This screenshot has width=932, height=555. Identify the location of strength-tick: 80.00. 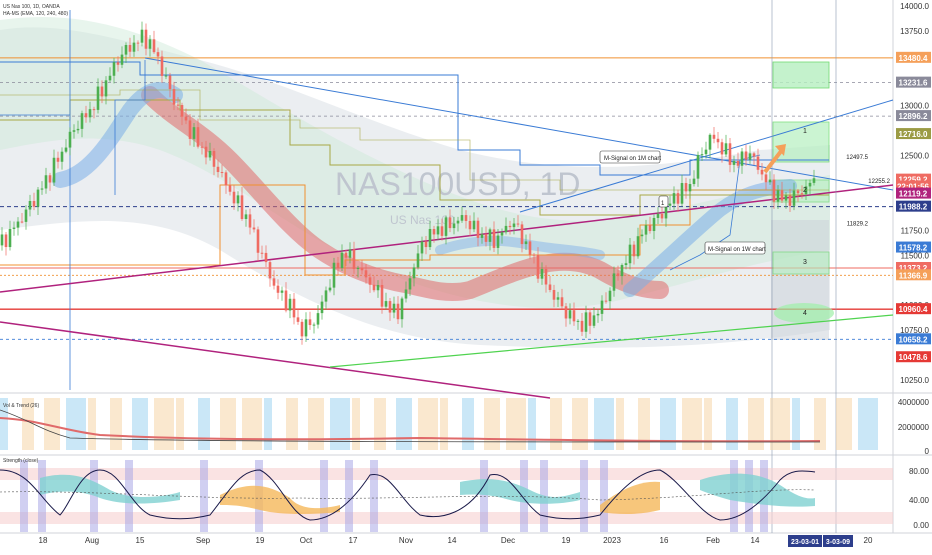
(919, 471).